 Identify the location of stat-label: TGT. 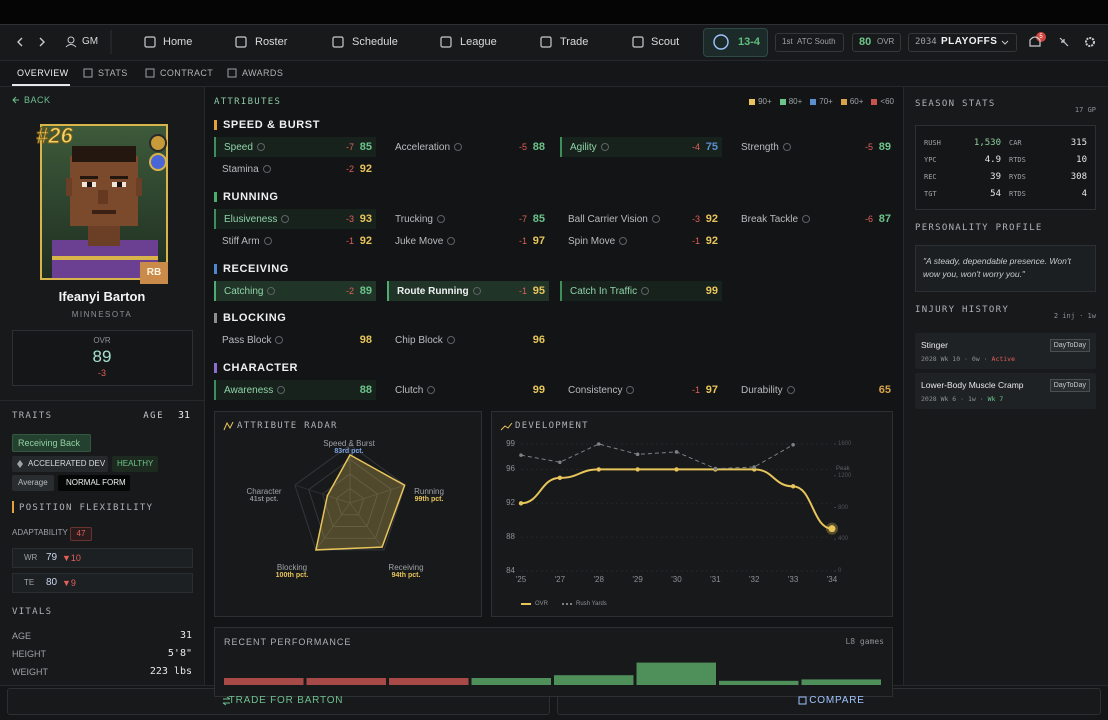
(930, 194).